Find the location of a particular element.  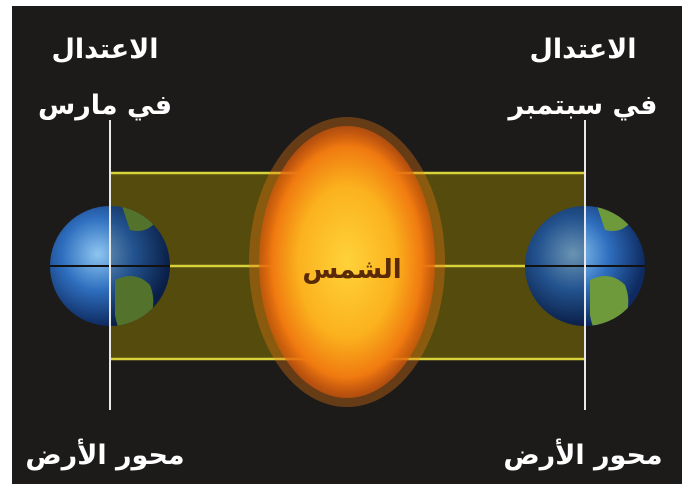

right-title: الاعتدال is located at coordinates (582, 49).